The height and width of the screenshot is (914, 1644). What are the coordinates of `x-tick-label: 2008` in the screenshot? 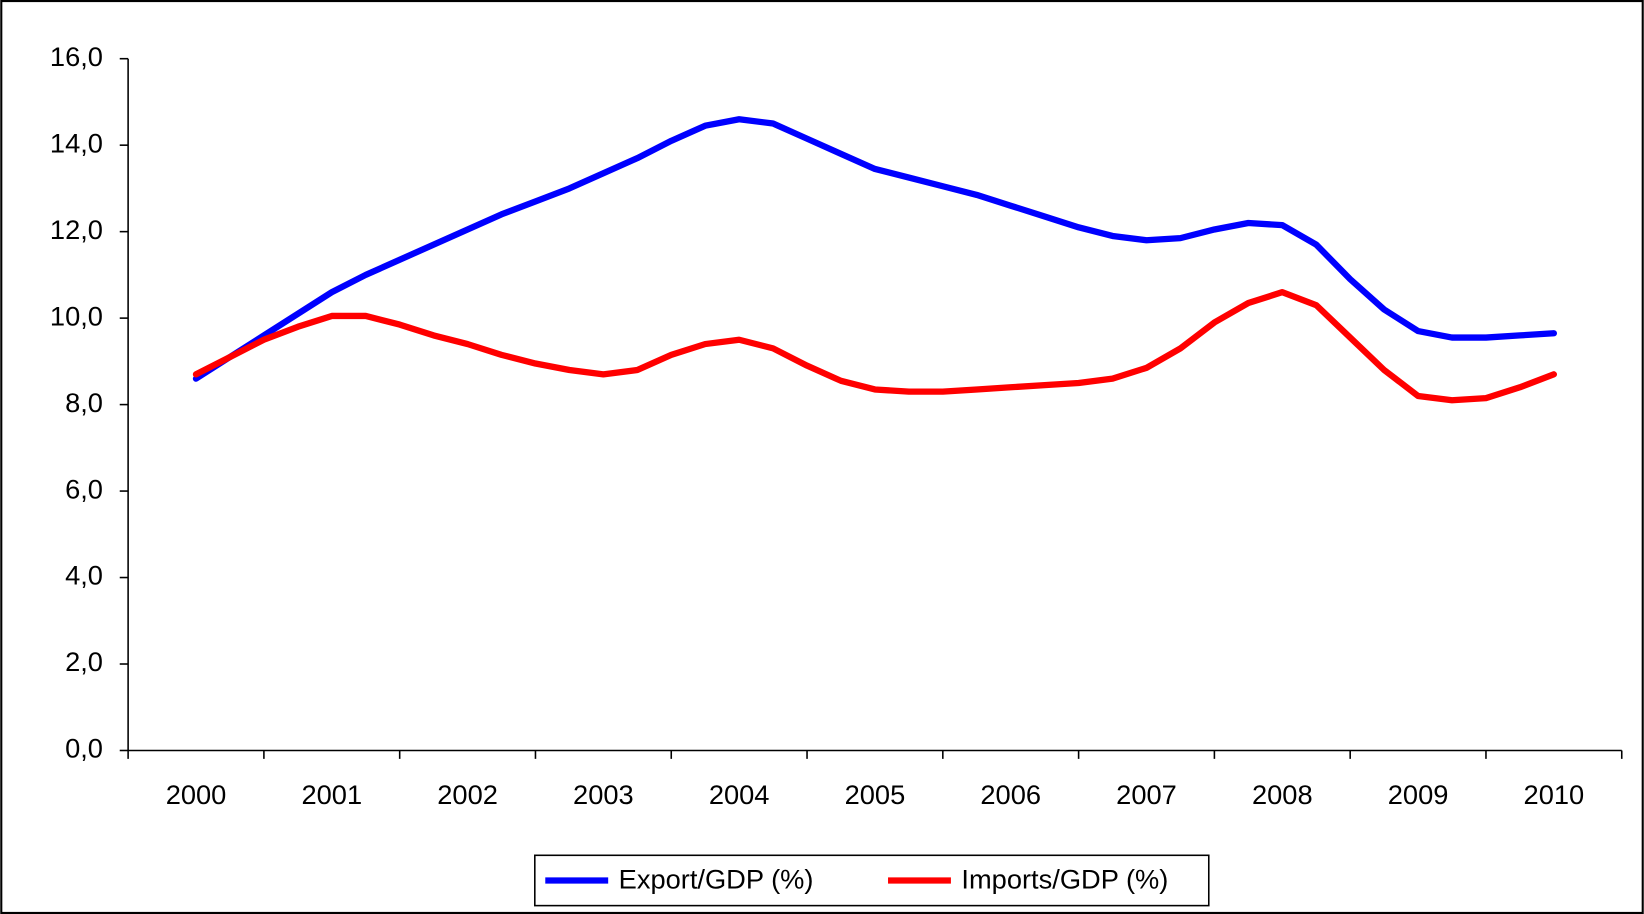 It's located at (1282, 794).